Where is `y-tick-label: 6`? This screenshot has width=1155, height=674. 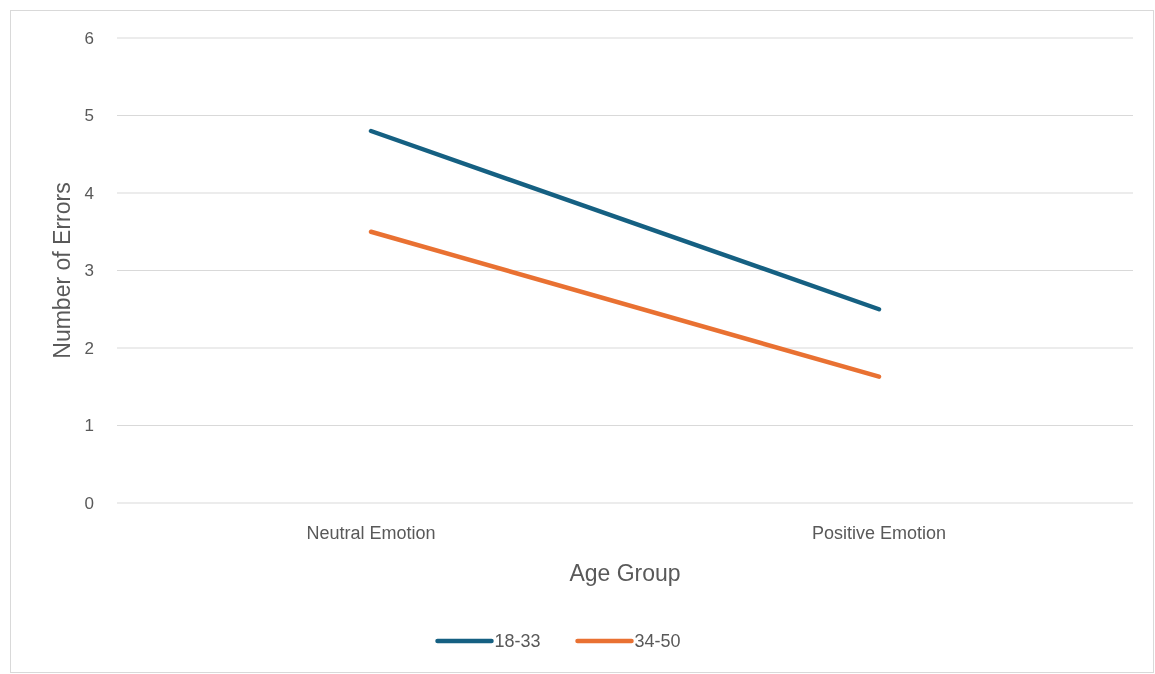 y-tick-label: 6 is located at coordinates (89, 38).